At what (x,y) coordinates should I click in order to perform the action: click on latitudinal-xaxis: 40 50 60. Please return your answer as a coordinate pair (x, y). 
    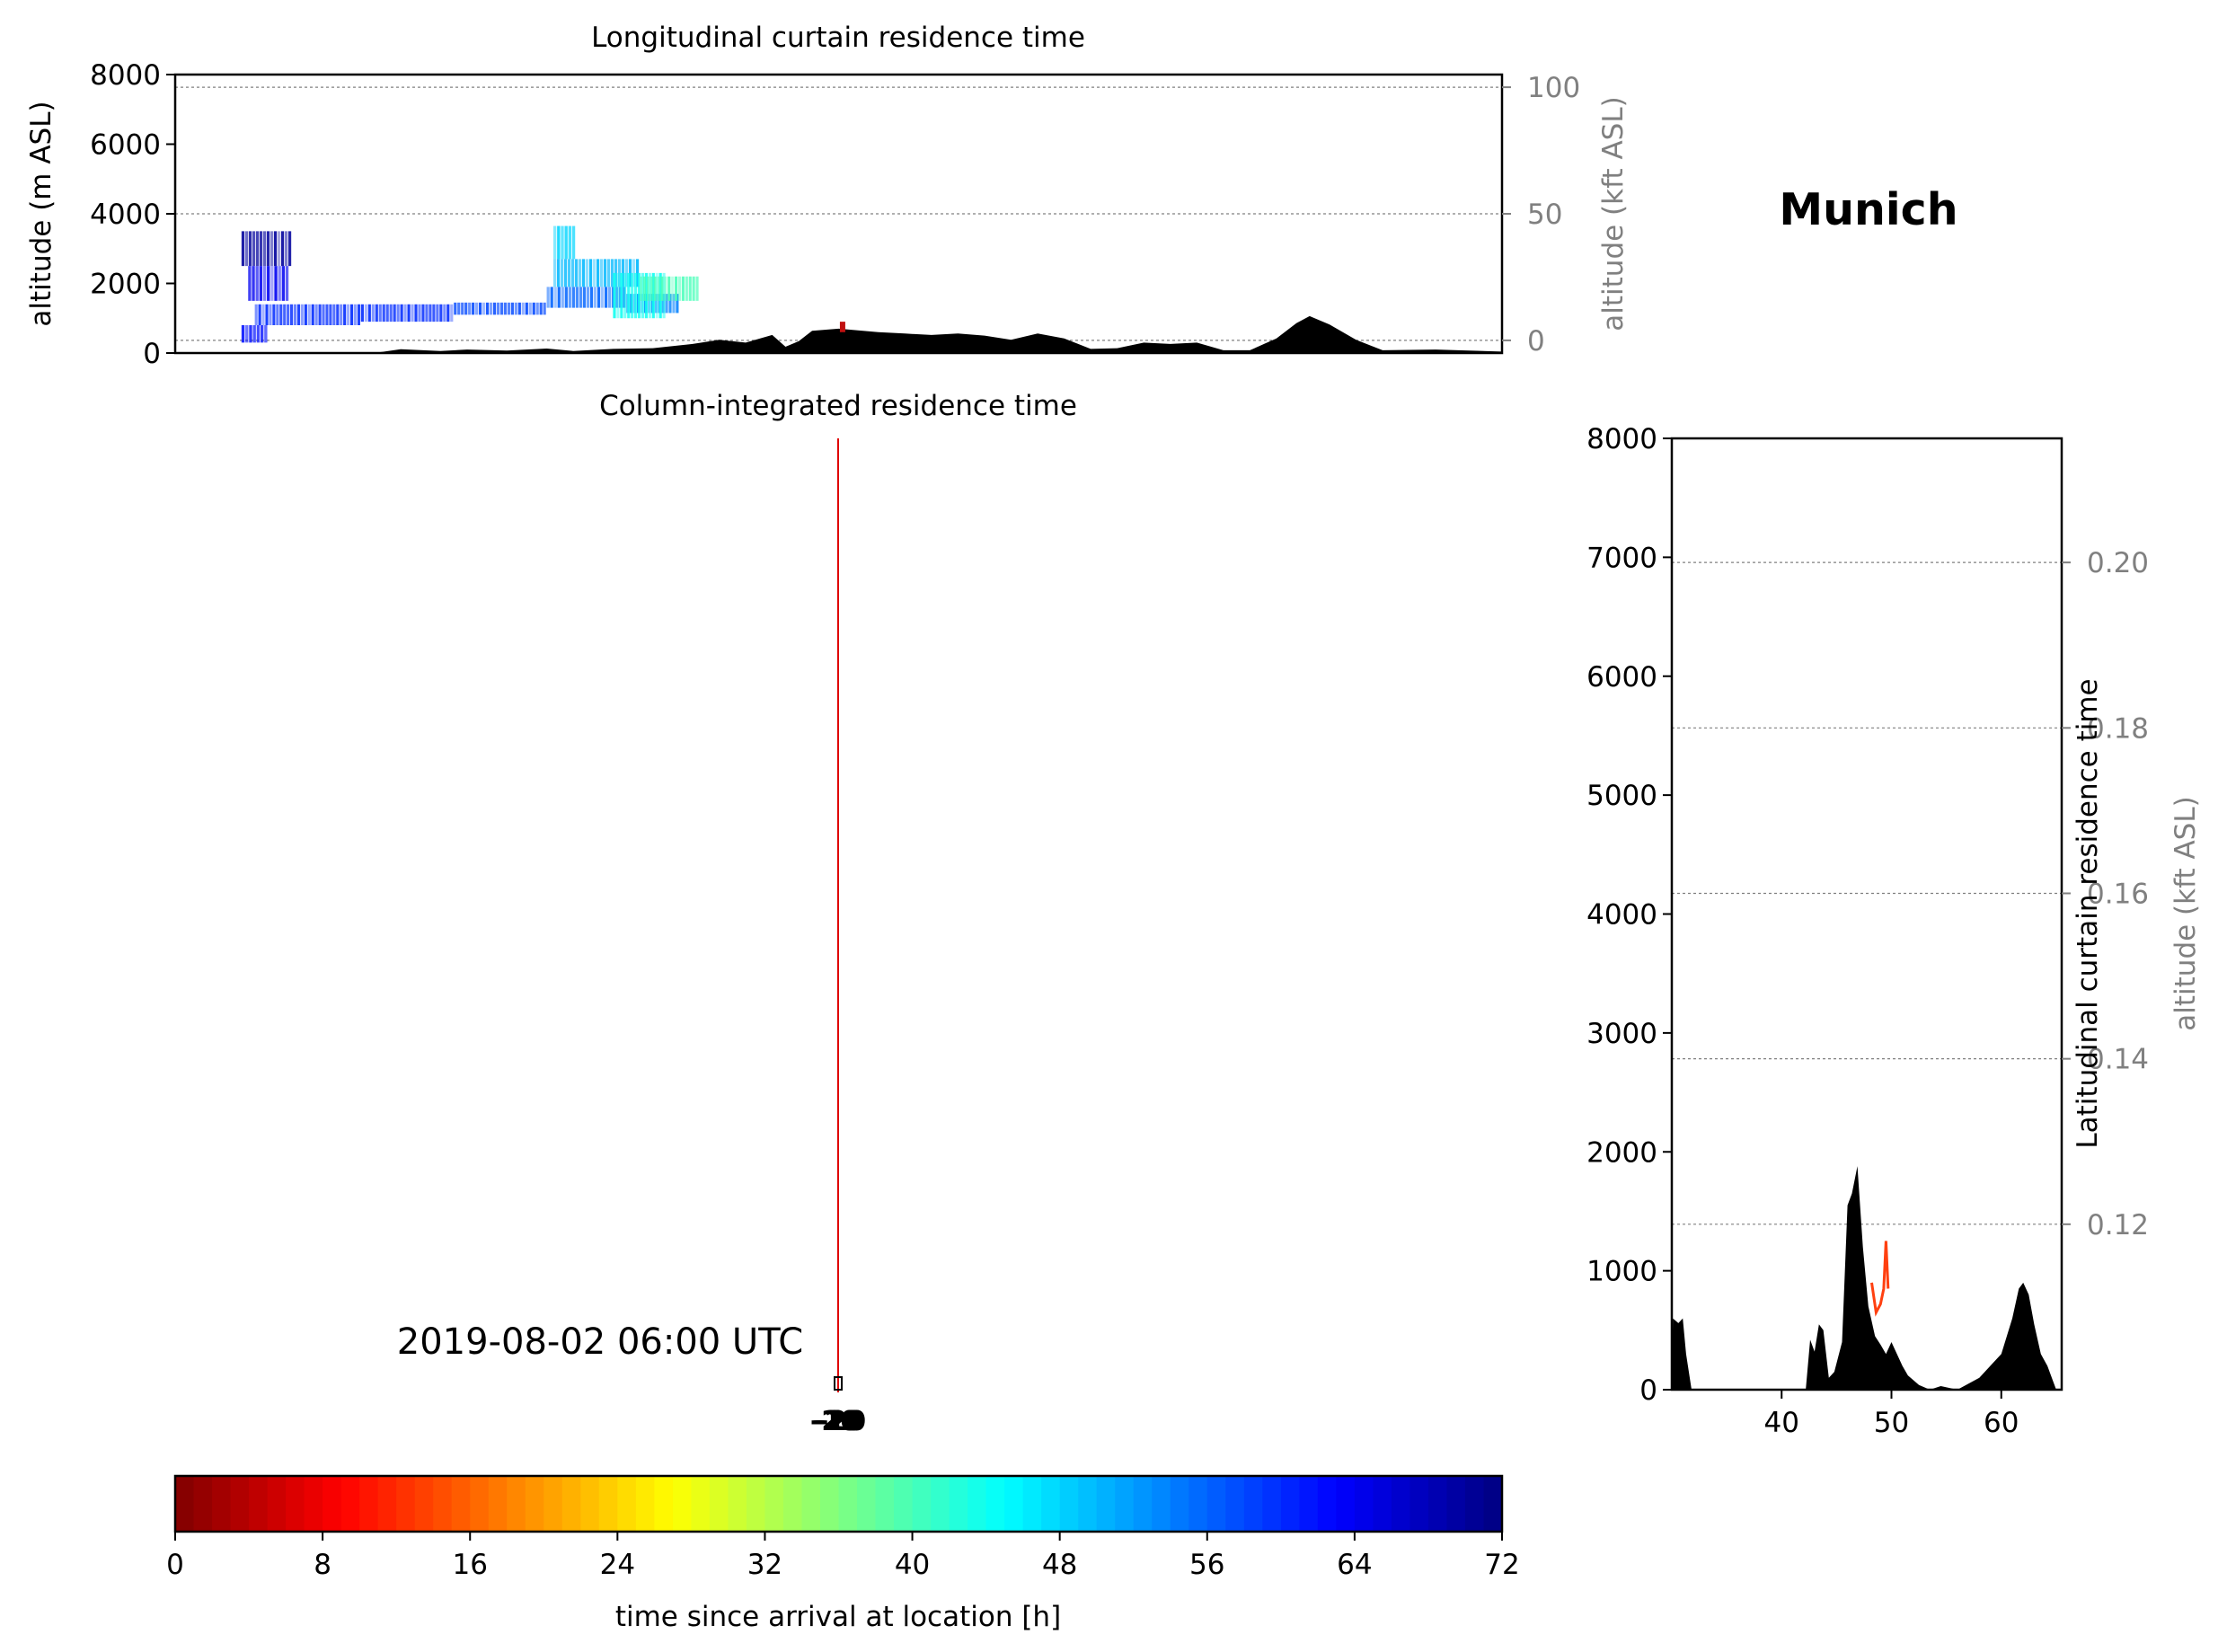
    Looking at the image, I should click on (1891, 1414).